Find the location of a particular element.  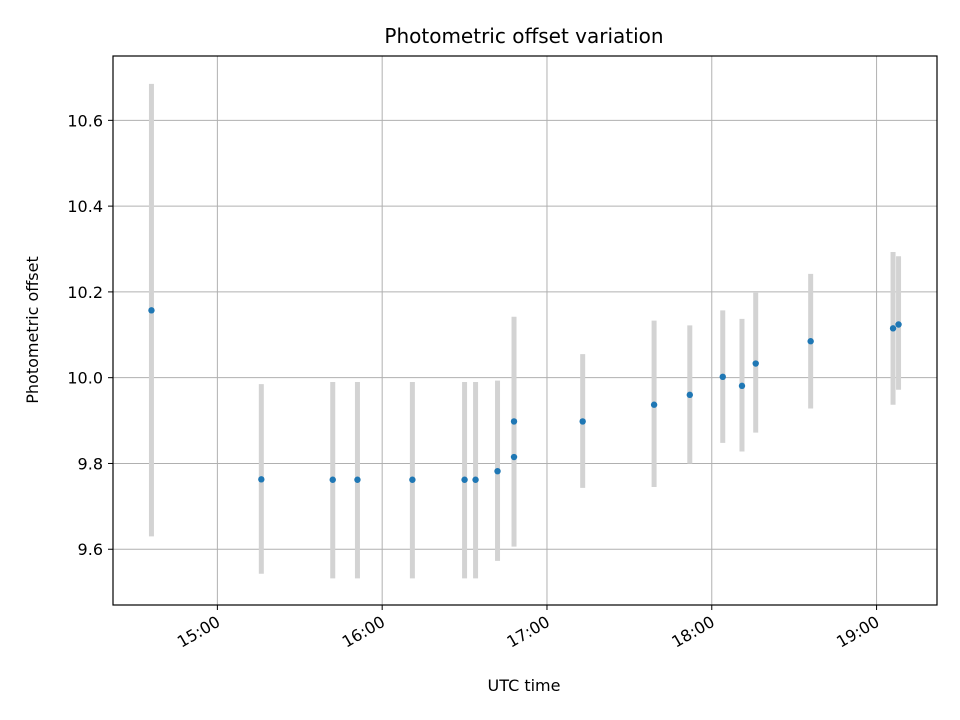

x-tick-label: 15:00 is located at coordinates (198, 632).